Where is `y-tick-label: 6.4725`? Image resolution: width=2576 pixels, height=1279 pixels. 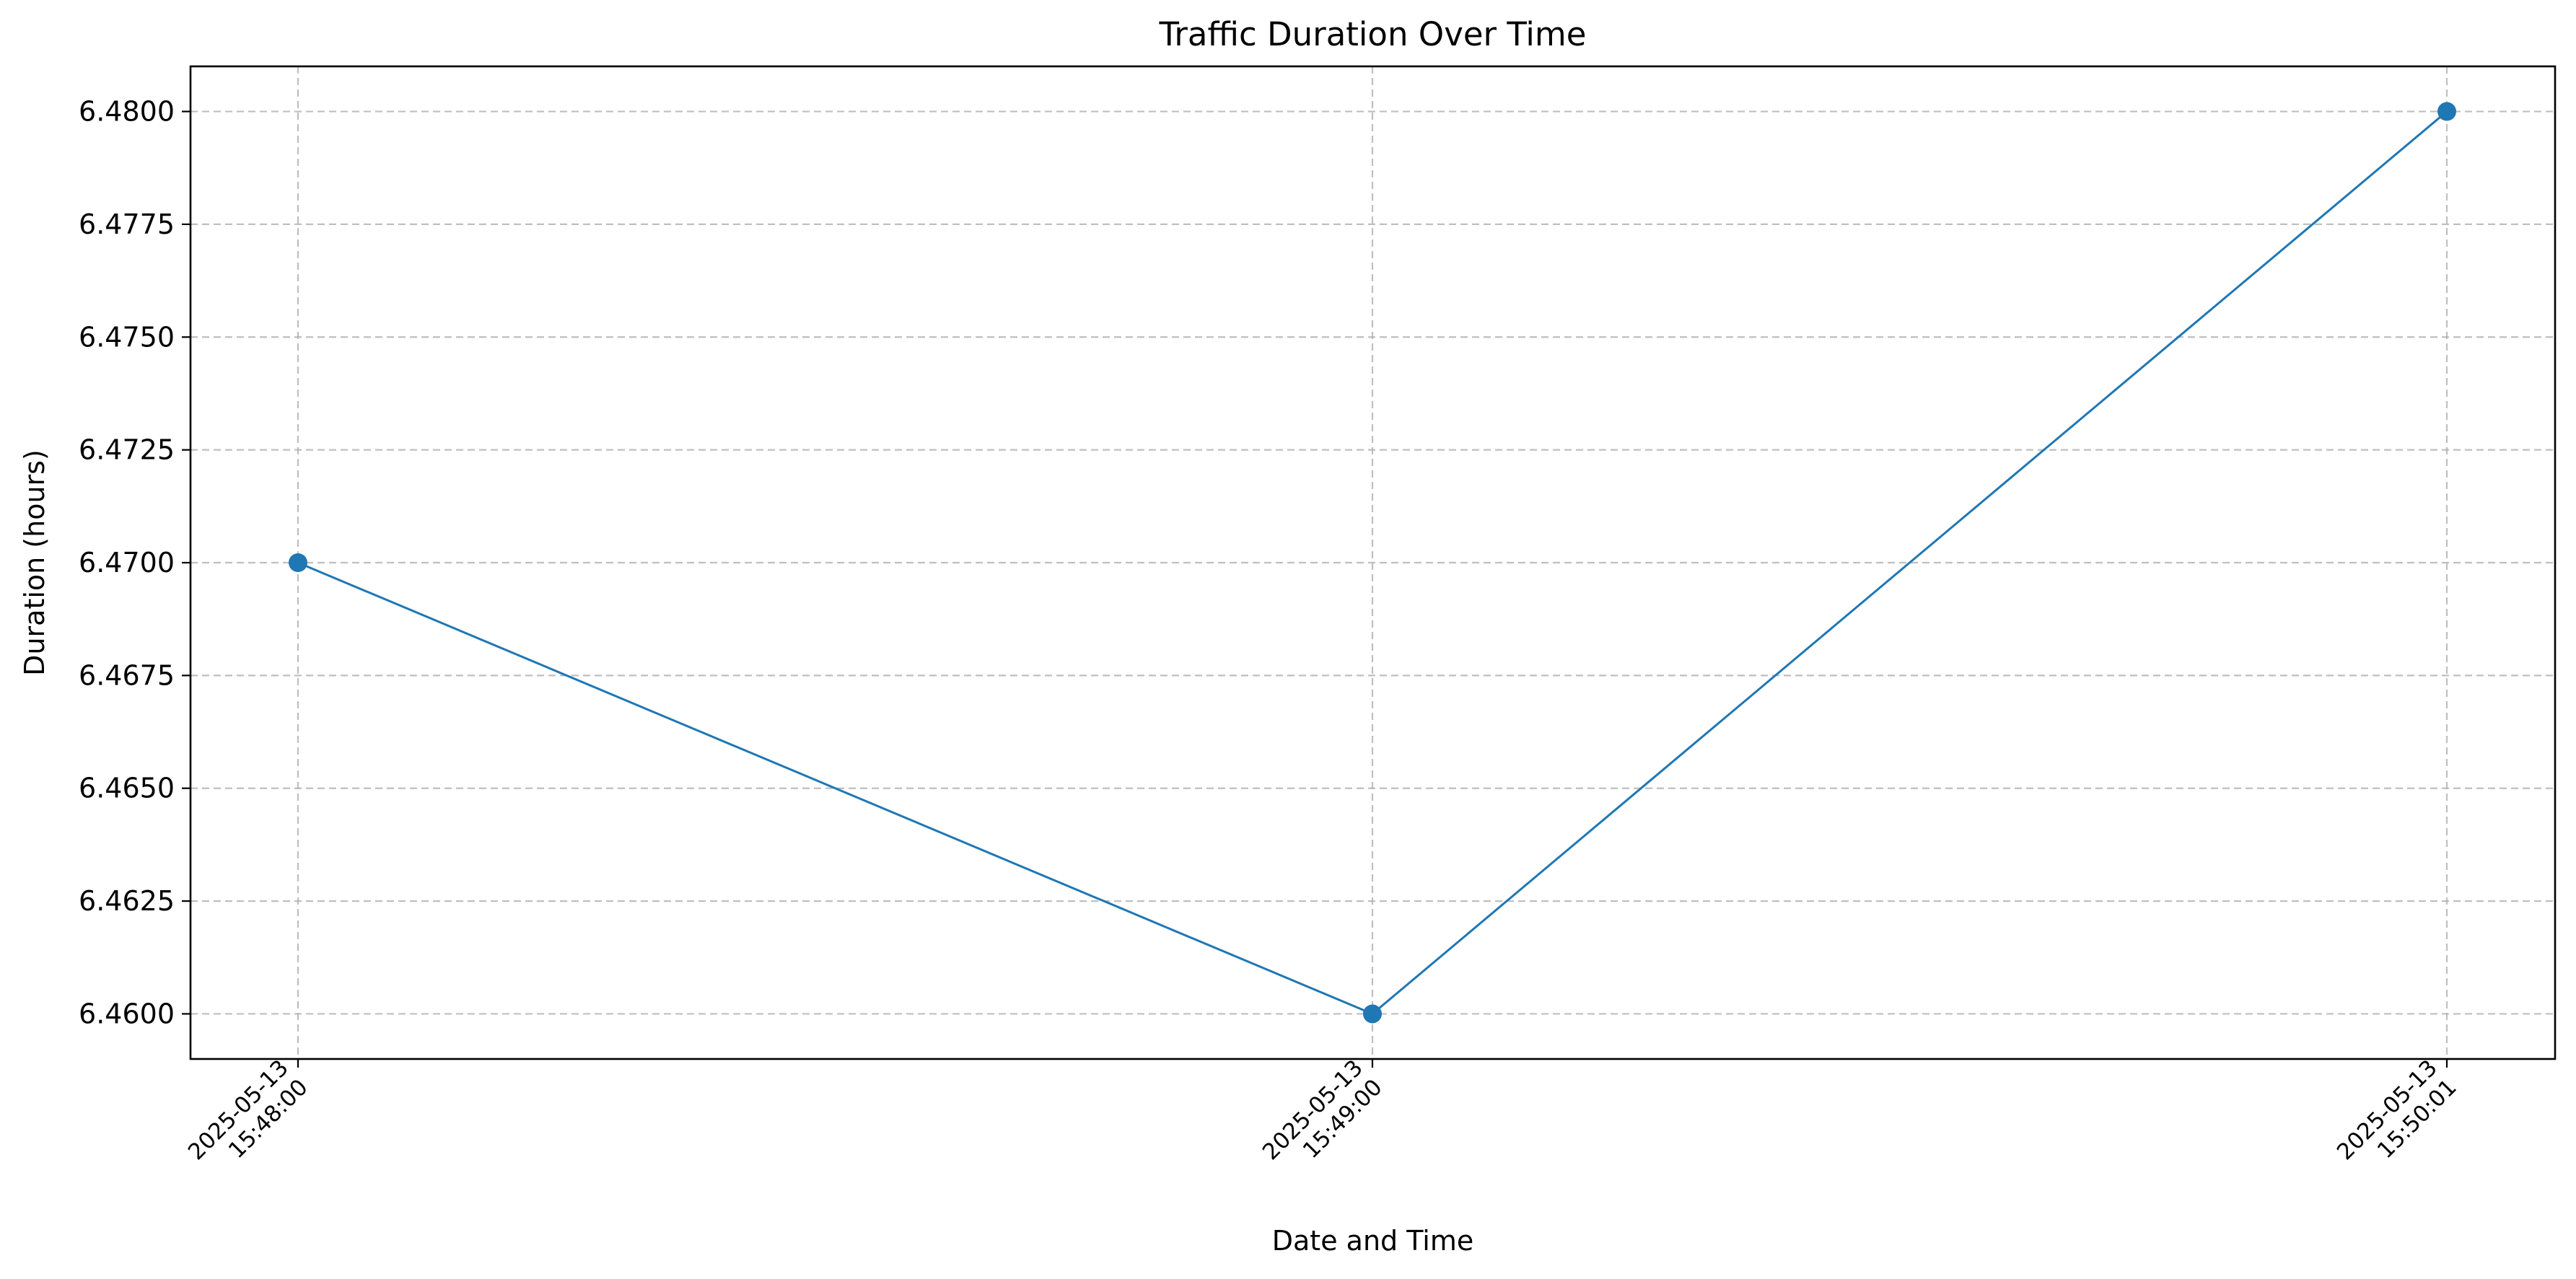
y-tick-label: 6.4725 is located at coordinates (127, 450).